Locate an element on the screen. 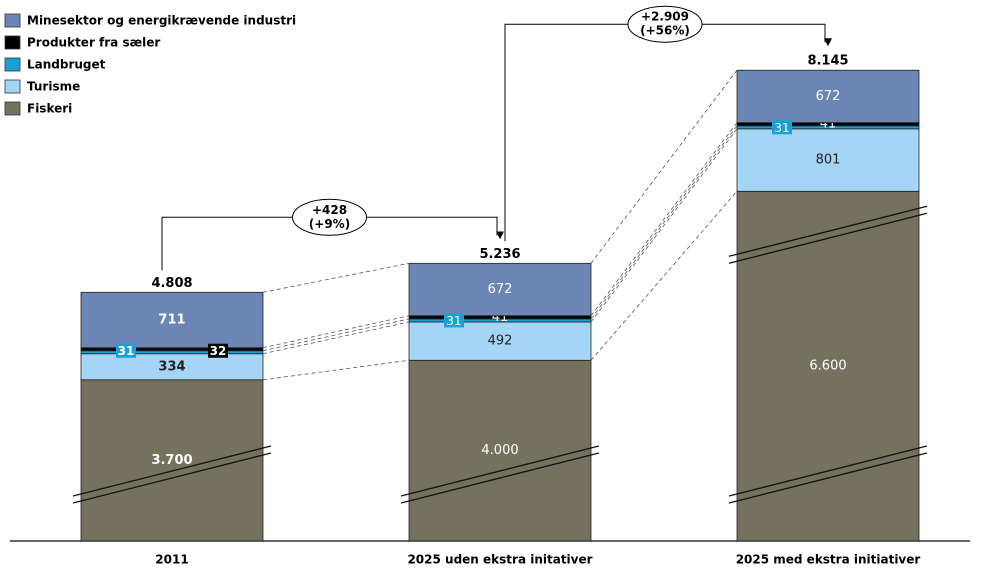  data-label: 3.700 is located at coordinates (171, 460).